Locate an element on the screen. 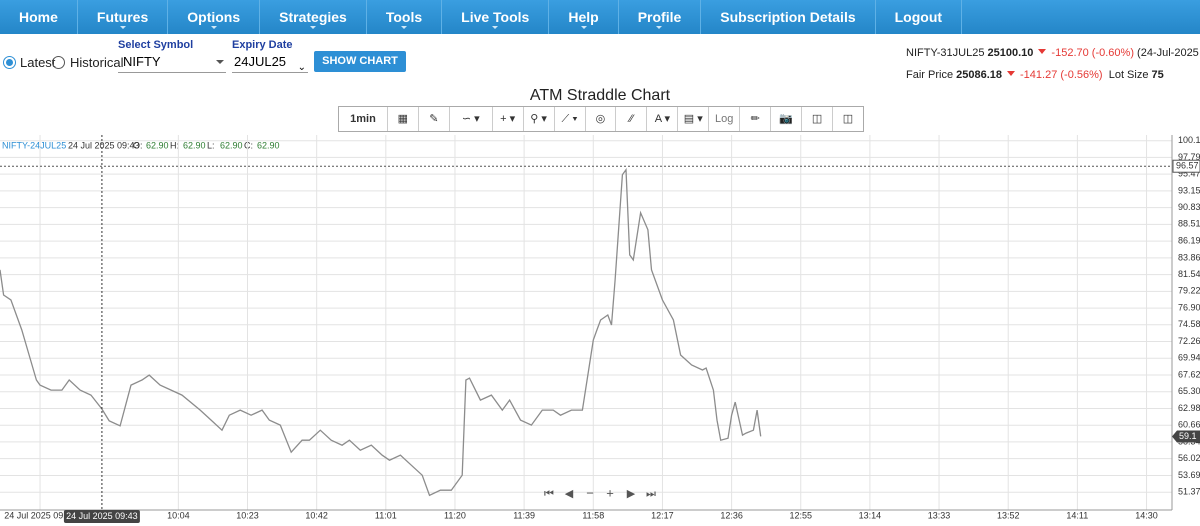 Image resolution: width=1200 pixels, height=526 pixels. radio-label: Latest is located at coordinates (38, 62).